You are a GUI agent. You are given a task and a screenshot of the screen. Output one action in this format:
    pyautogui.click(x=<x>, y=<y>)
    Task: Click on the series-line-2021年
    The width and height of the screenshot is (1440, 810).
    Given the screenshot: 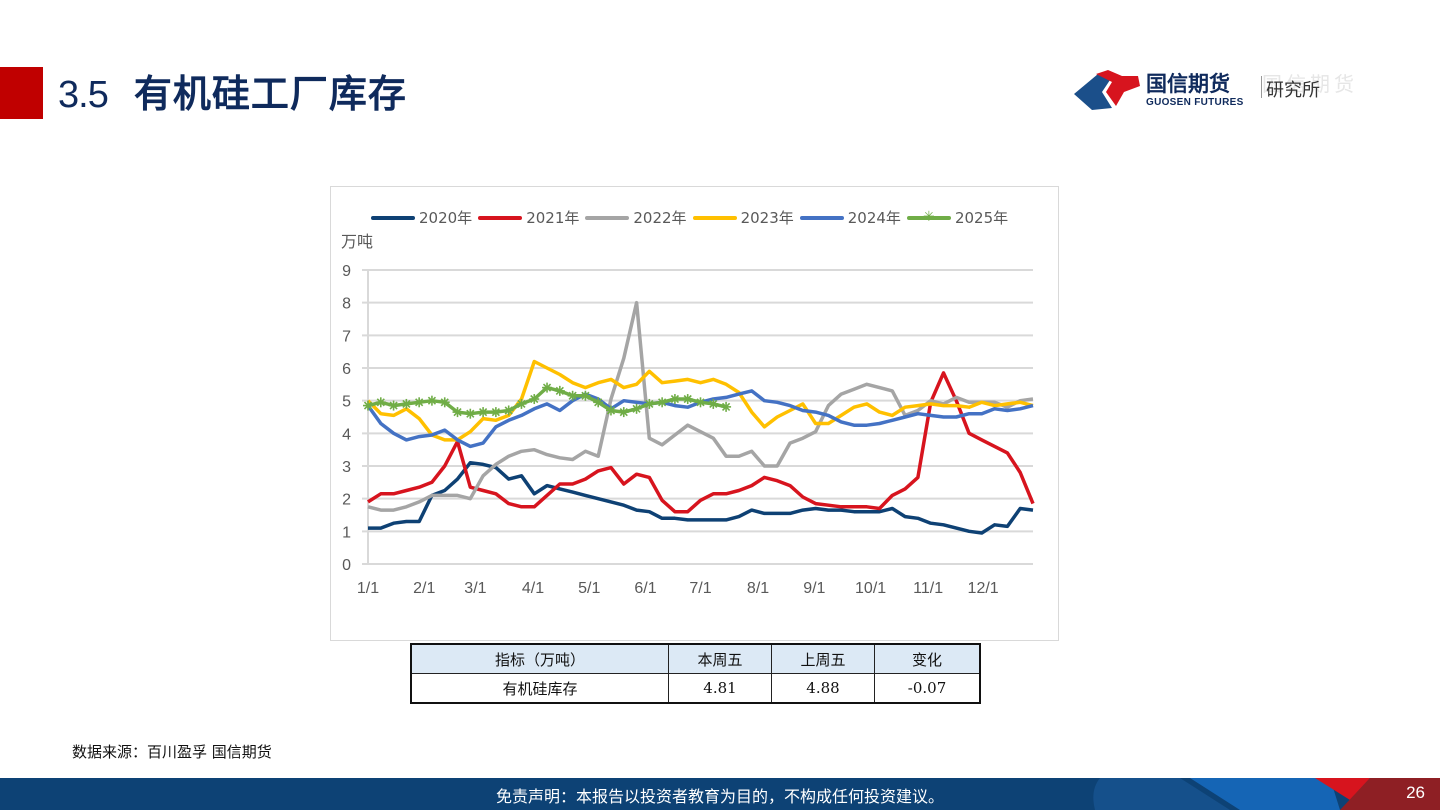 What is the action you would take?
    pyautogui.click(x=701, y=442)
    